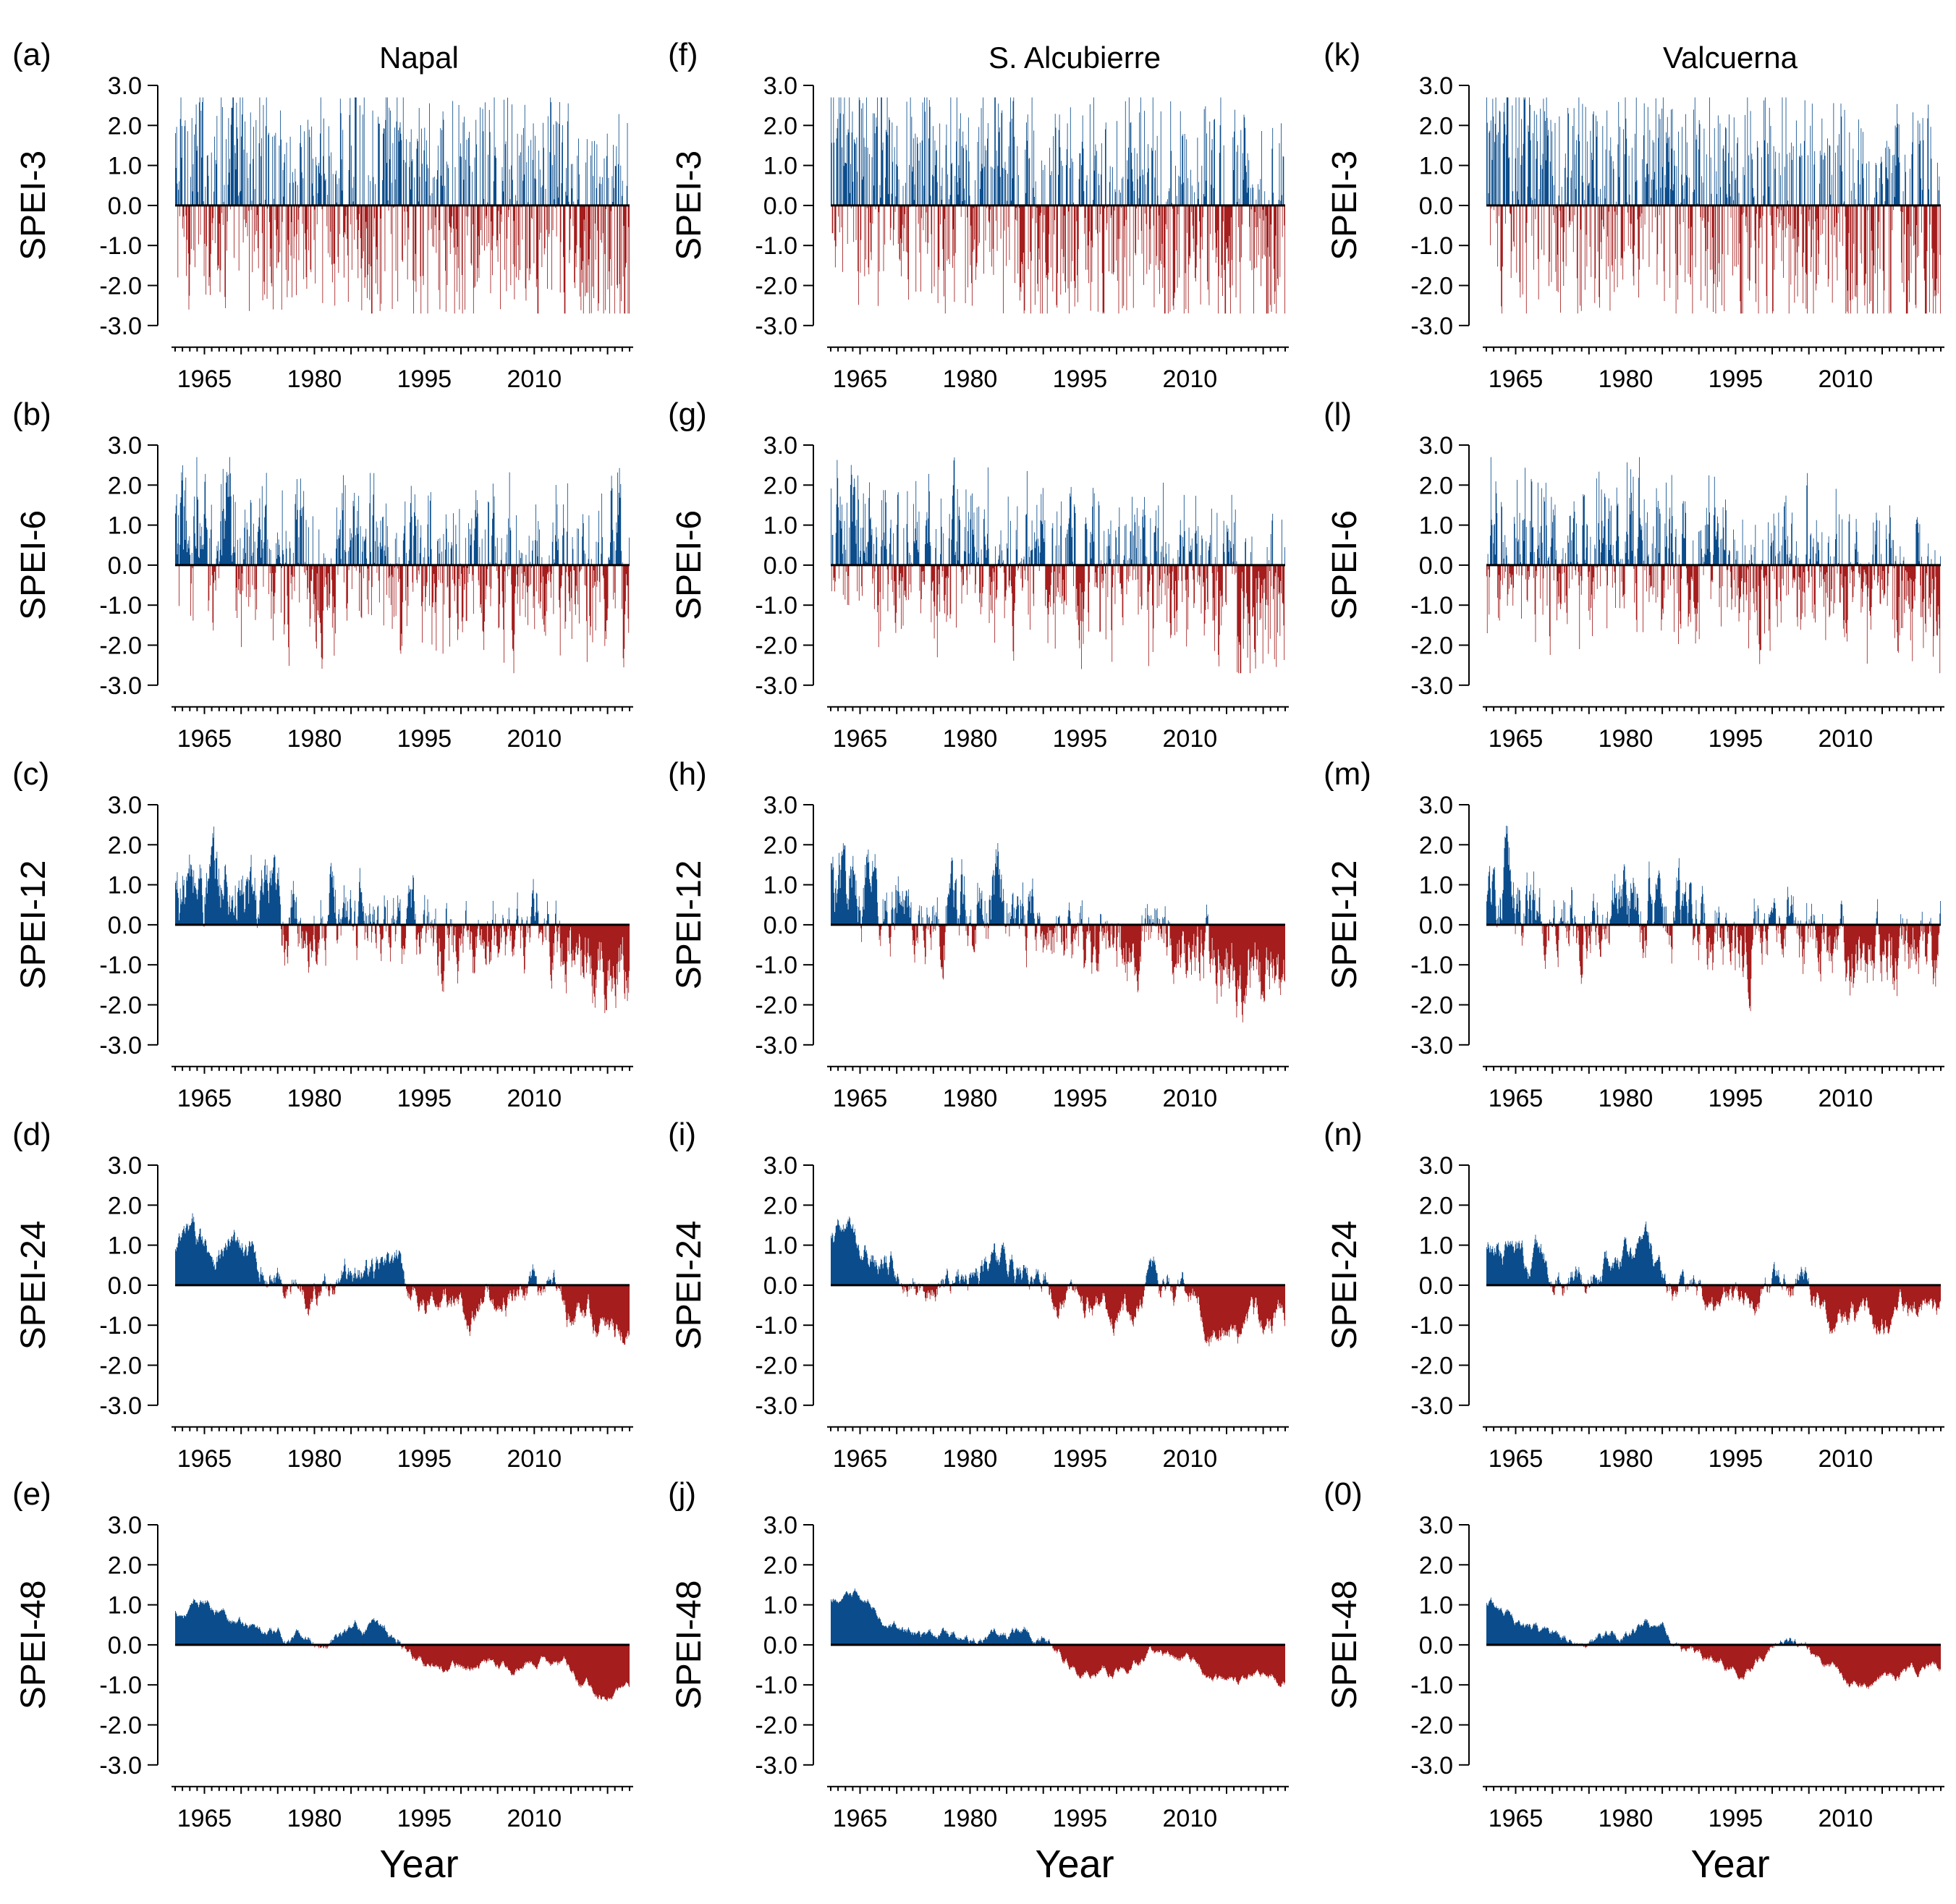 The image size is (1956, 1904). I want to click on panel-label: (b), so click(31, 415).